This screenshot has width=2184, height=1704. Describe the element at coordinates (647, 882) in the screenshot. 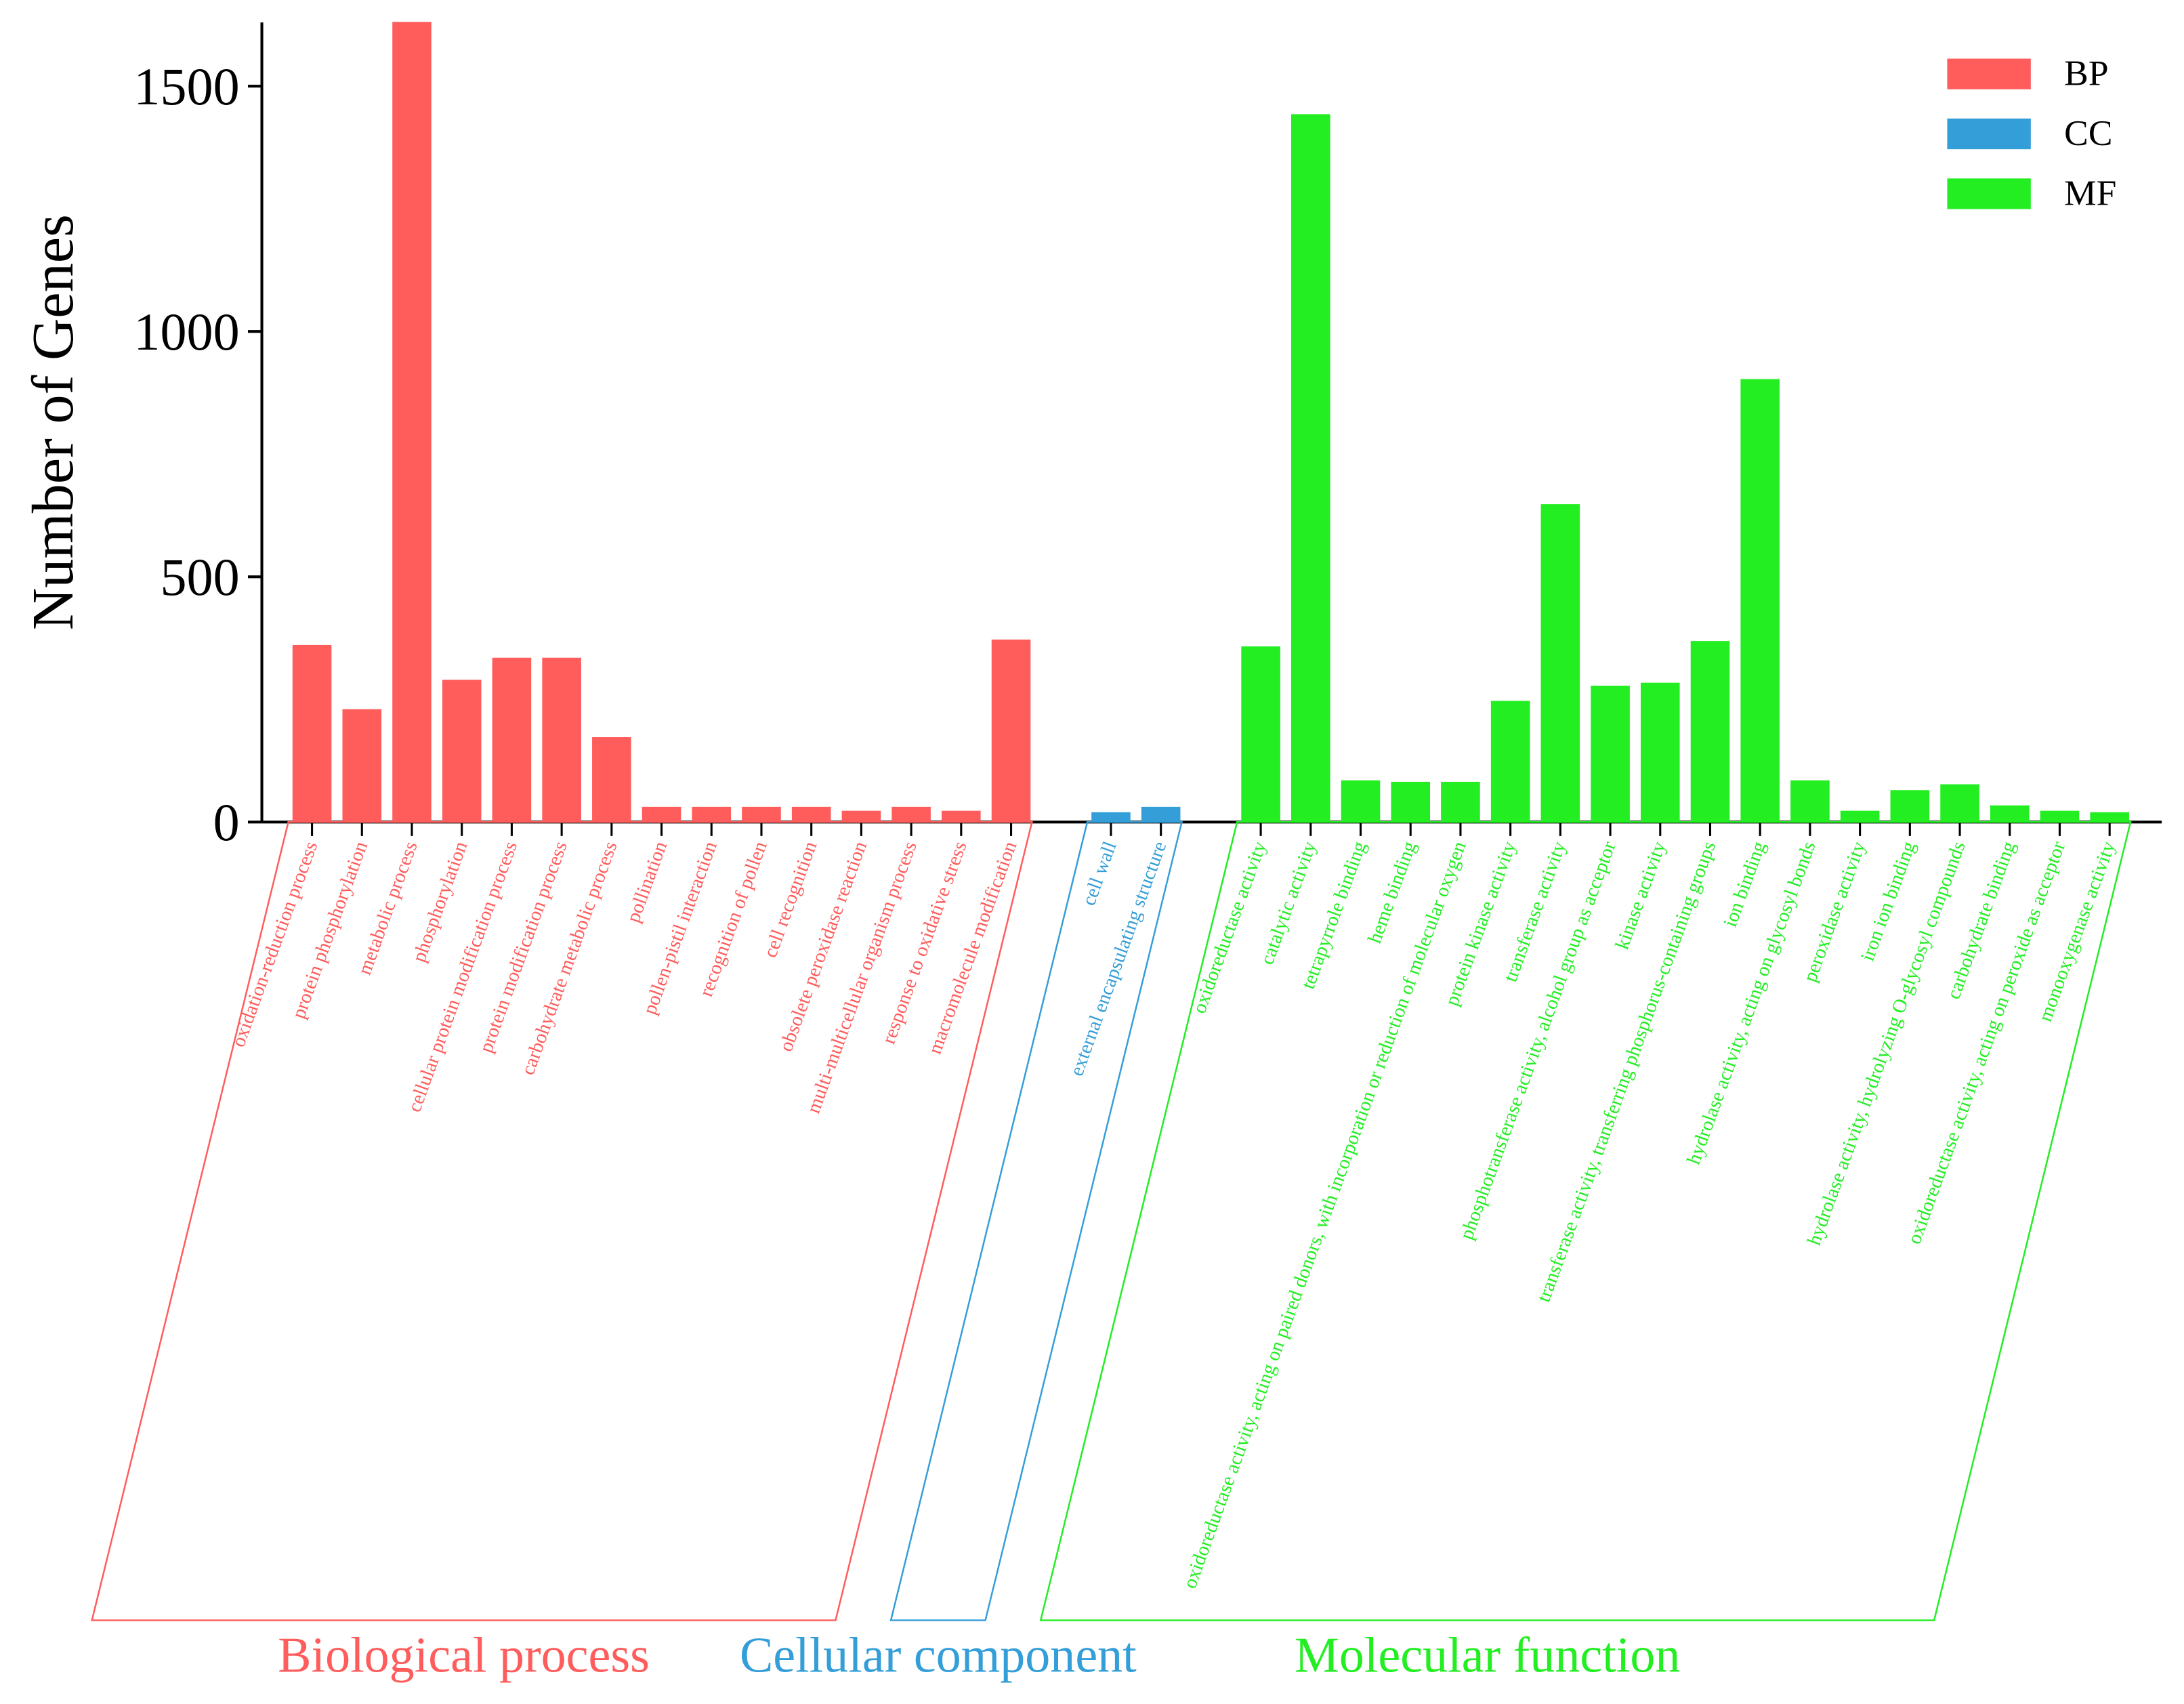

I see `x-tick-label: pollination` at that location.